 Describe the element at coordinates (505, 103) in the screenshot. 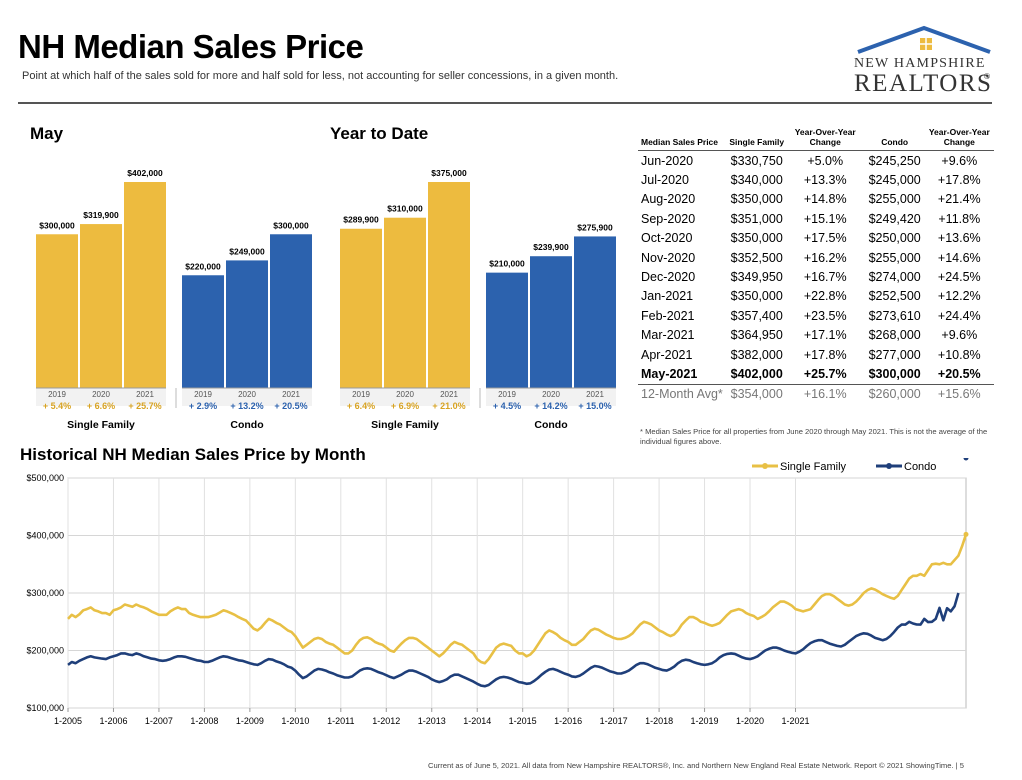

I see `header-divider` at that location.